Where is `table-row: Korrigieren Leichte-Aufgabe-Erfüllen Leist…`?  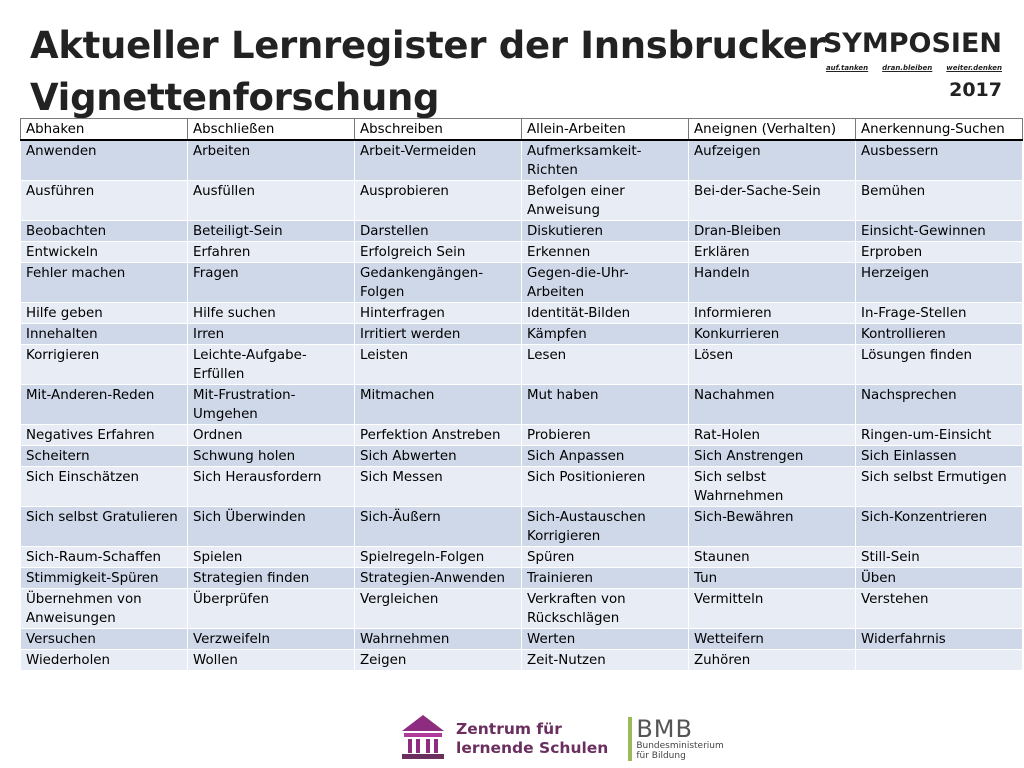 table-row: Korrigieren Leichte-Aufgabe-Erfüllen Leist… is located at coordinates (521, 364).